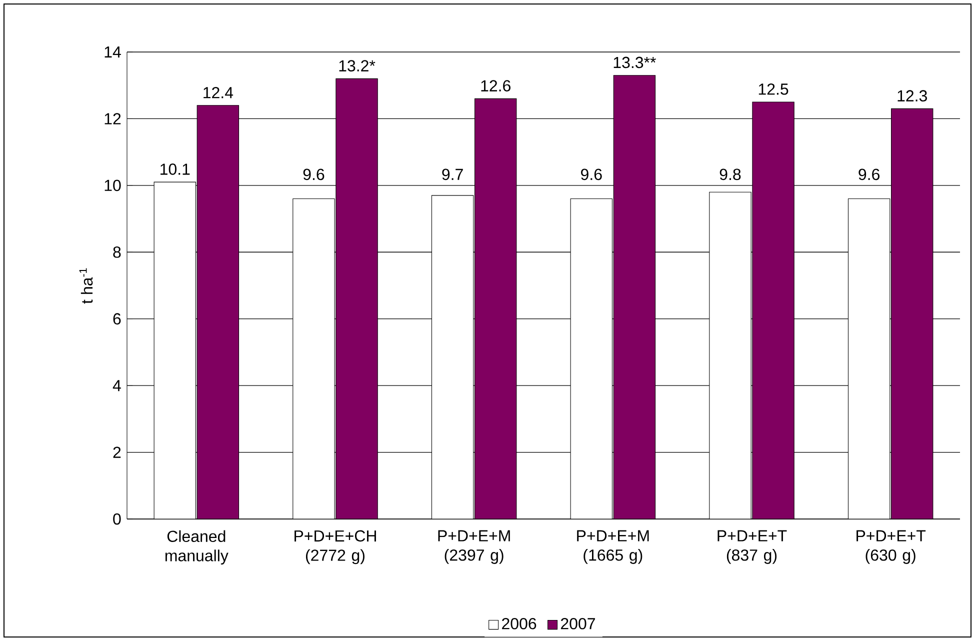  I want to click on y-tick-label: 6, so click(117, 318).